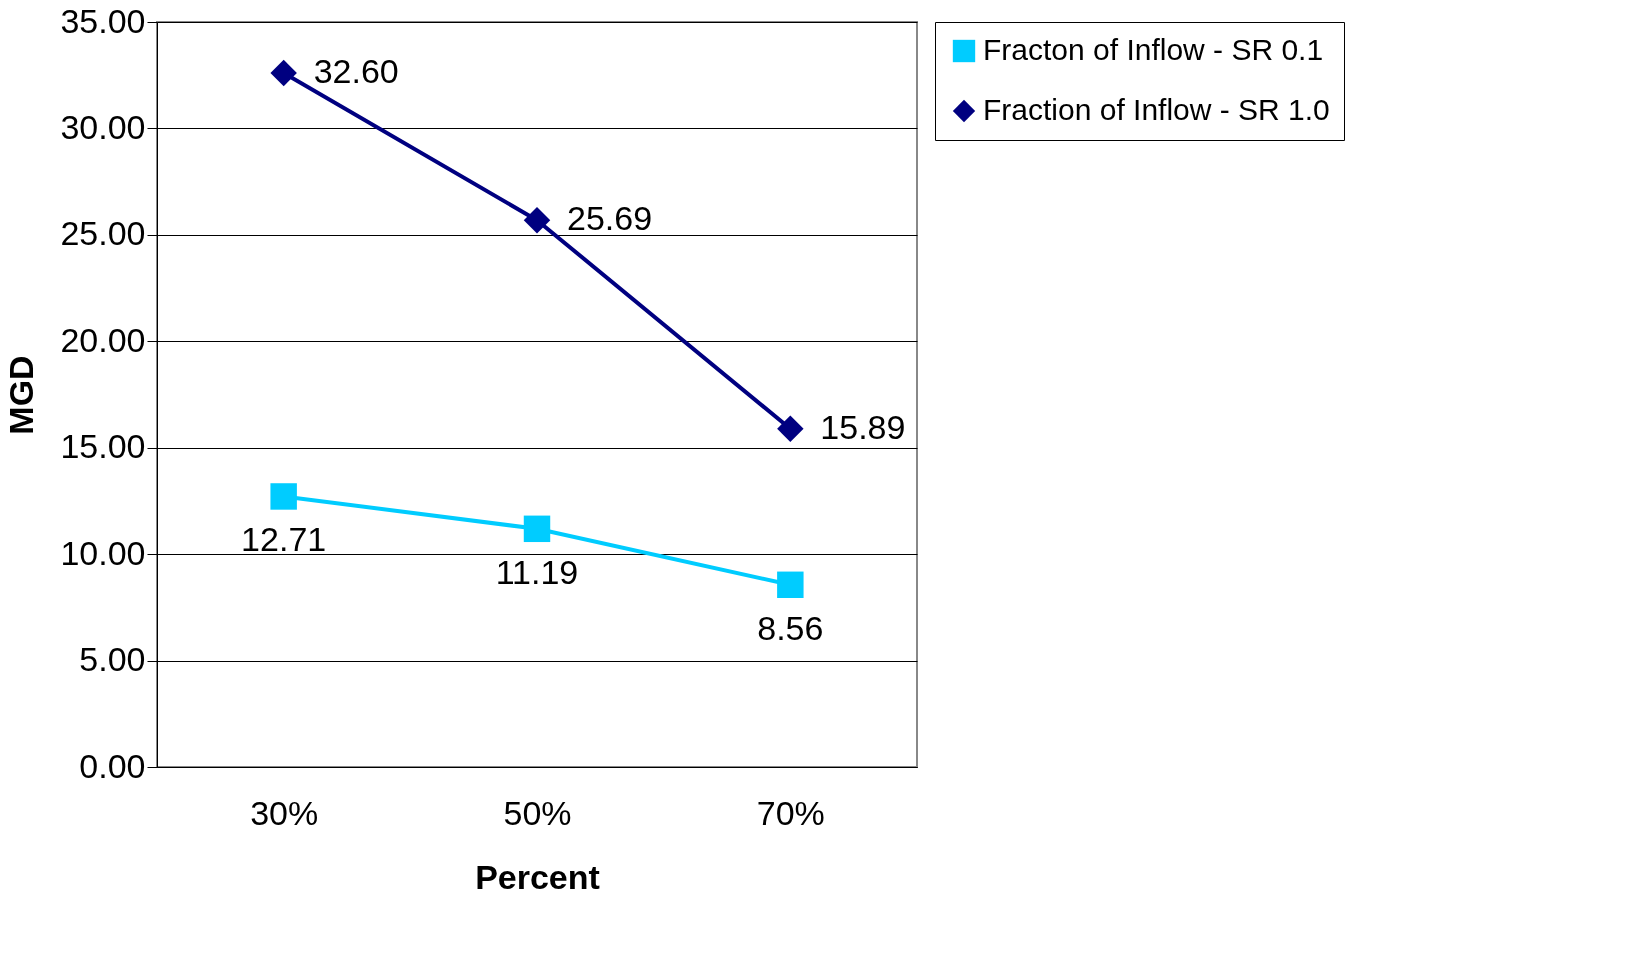 The height and width of the screenshot is (971, 1641). Describe the element at coordinates (537, 876) in the screenshot. I see `x-axis-title: Percent` at that location.